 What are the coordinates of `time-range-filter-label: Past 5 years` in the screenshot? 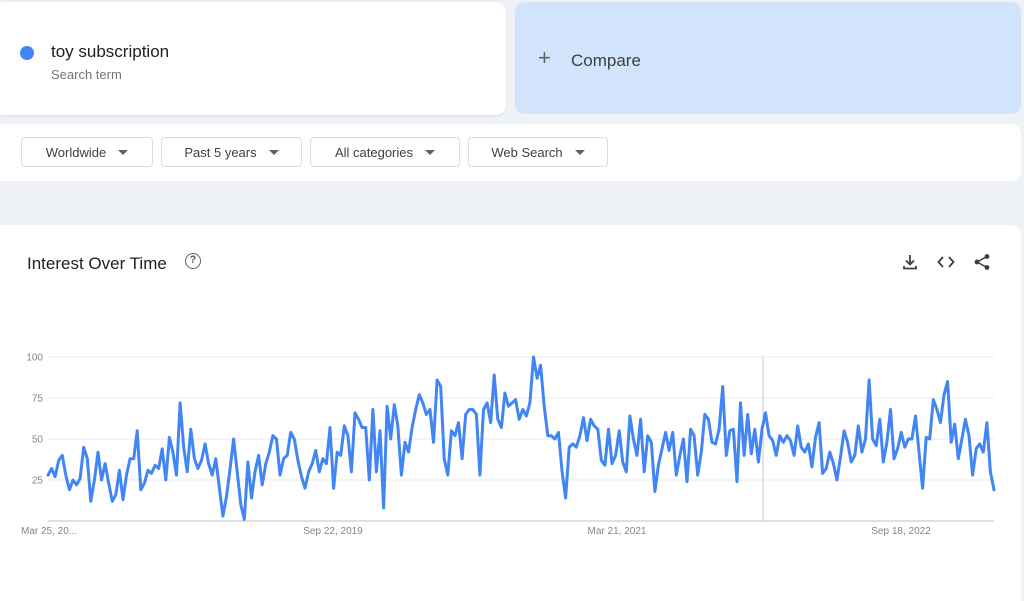 It's located at (220, 152).